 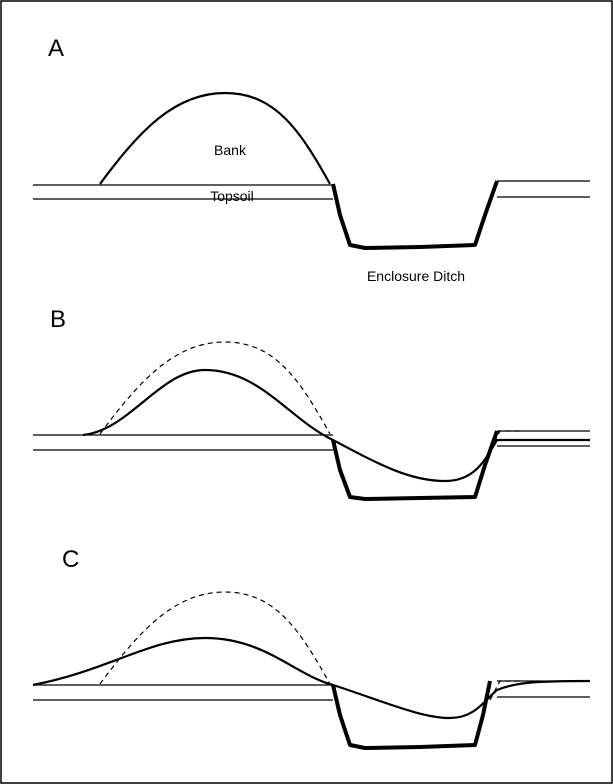 I want to click on annotation: Topsoil, so click(x=232, y=196).